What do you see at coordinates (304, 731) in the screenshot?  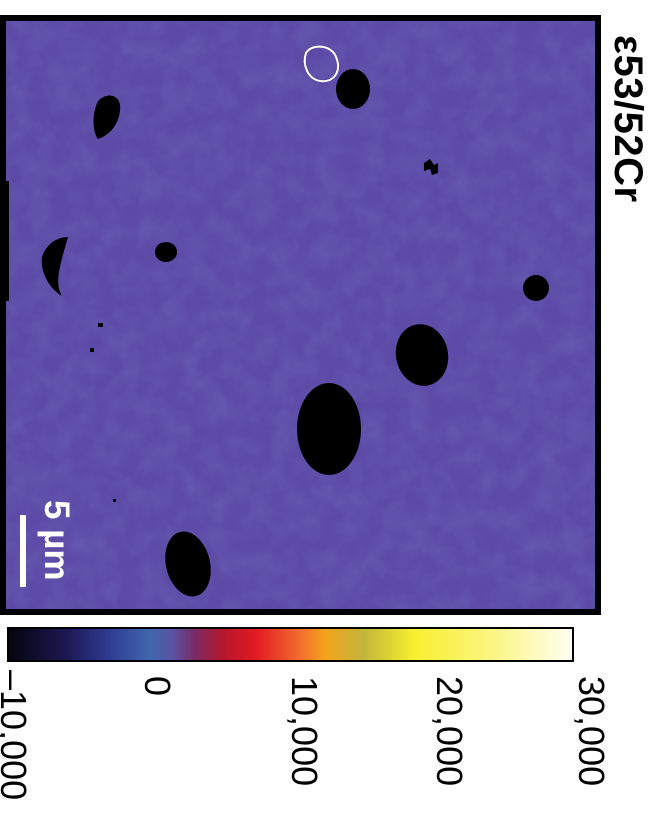 I see `colorbar-tick-label: 10,000` at bounding box center [304, 731].